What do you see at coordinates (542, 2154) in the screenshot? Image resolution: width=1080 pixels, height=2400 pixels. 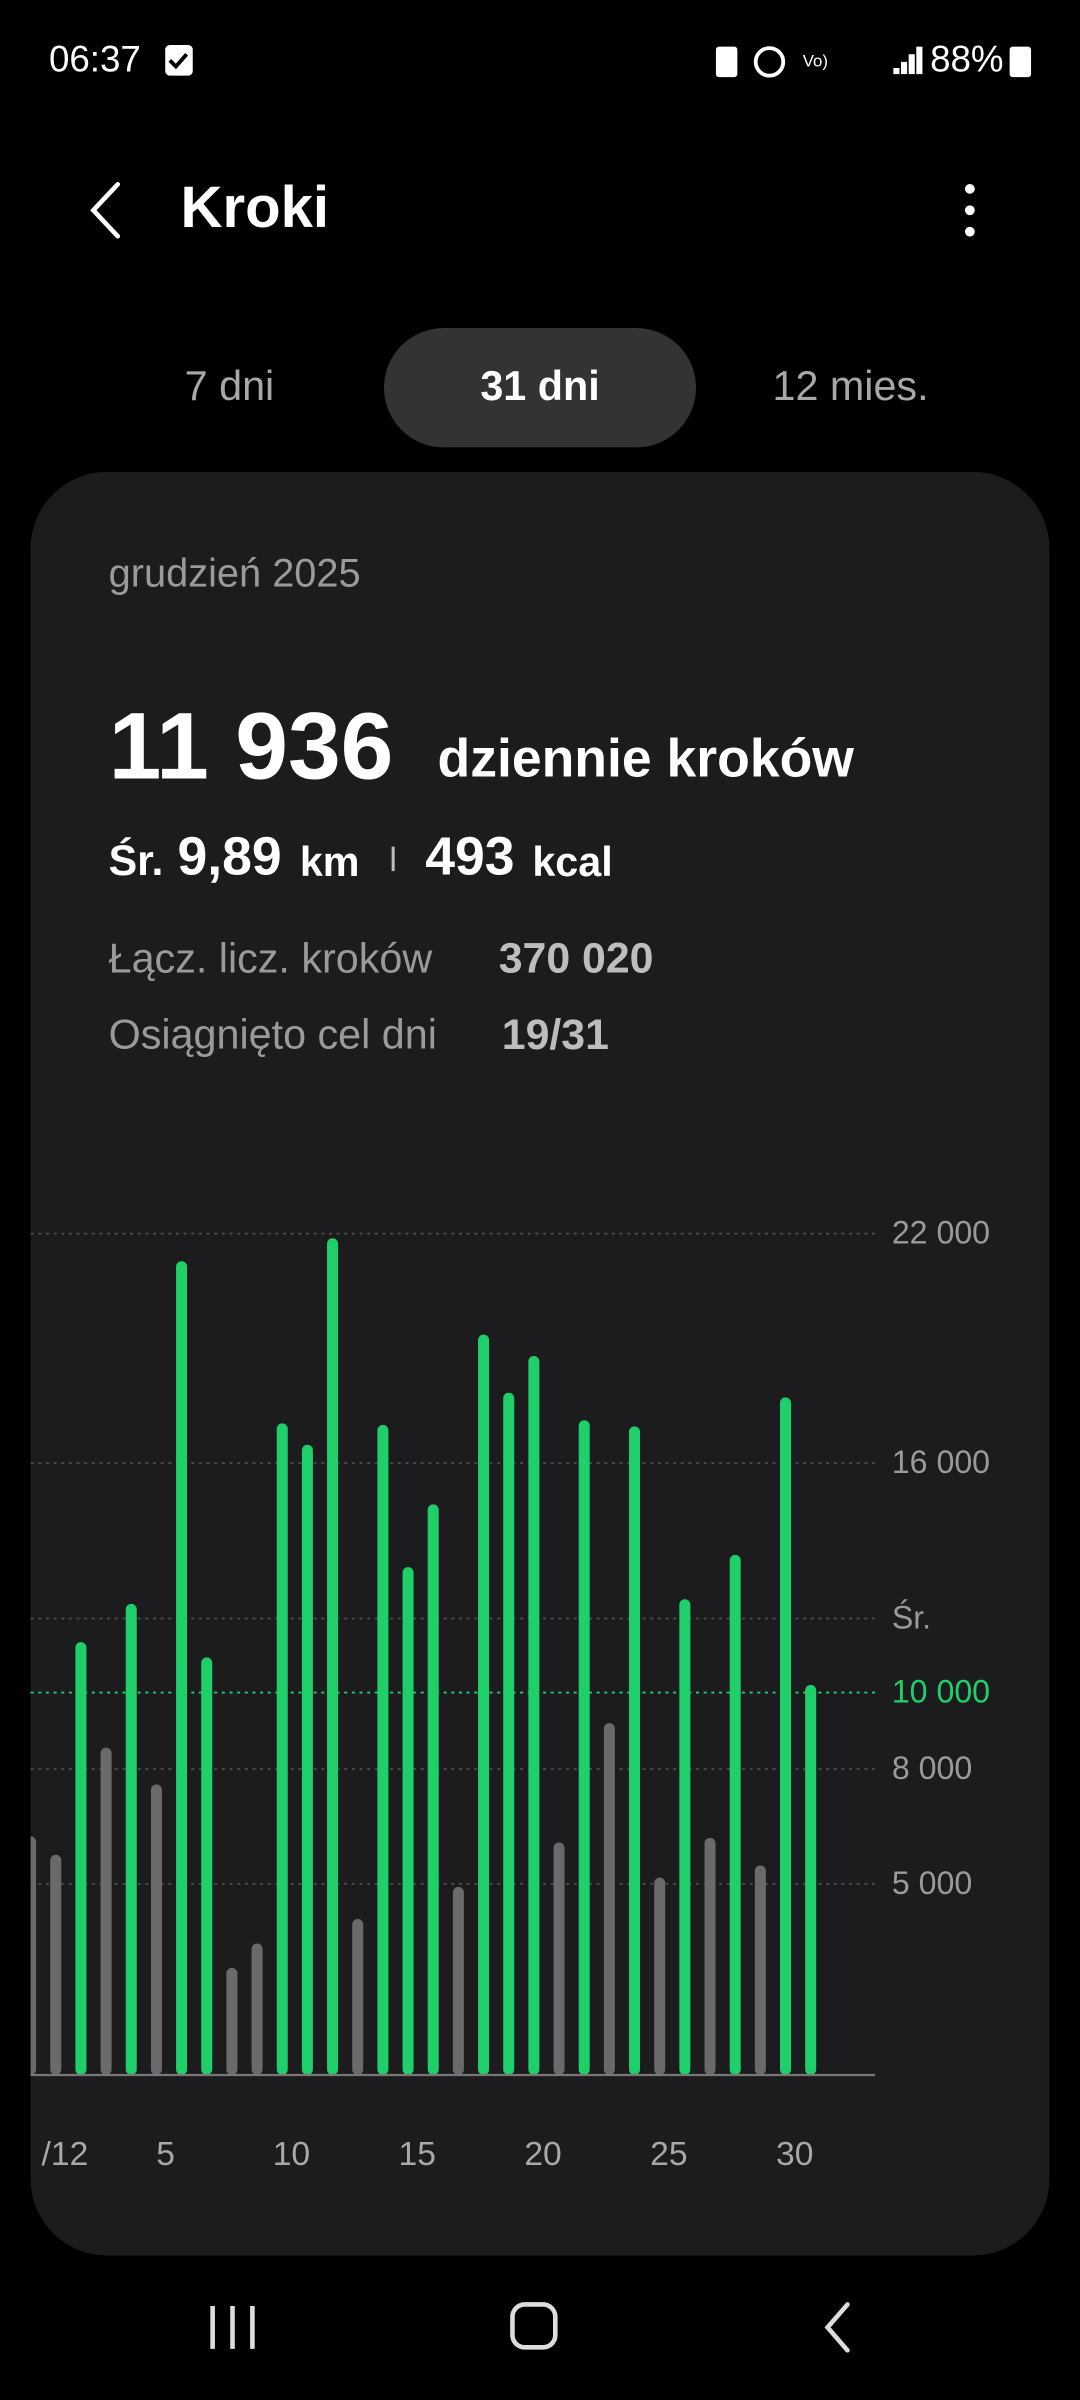 I see `x-tick-label: 20` at bounding box center [542, 2154].